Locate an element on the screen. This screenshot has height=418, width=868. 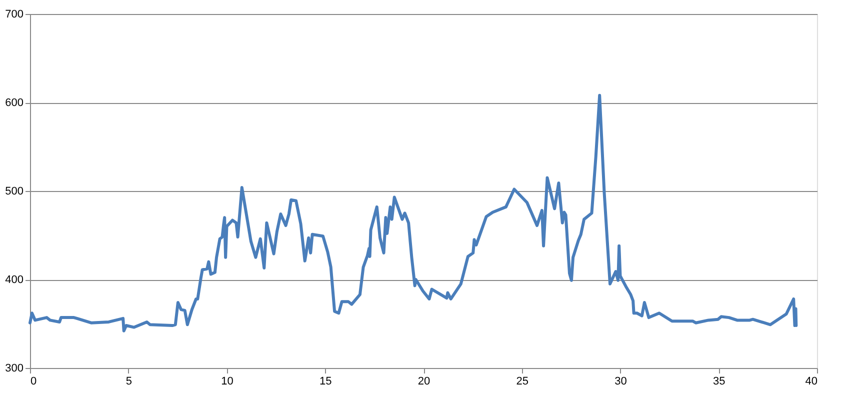
x-tick-label: 15 is located at coordinates (326, 382).